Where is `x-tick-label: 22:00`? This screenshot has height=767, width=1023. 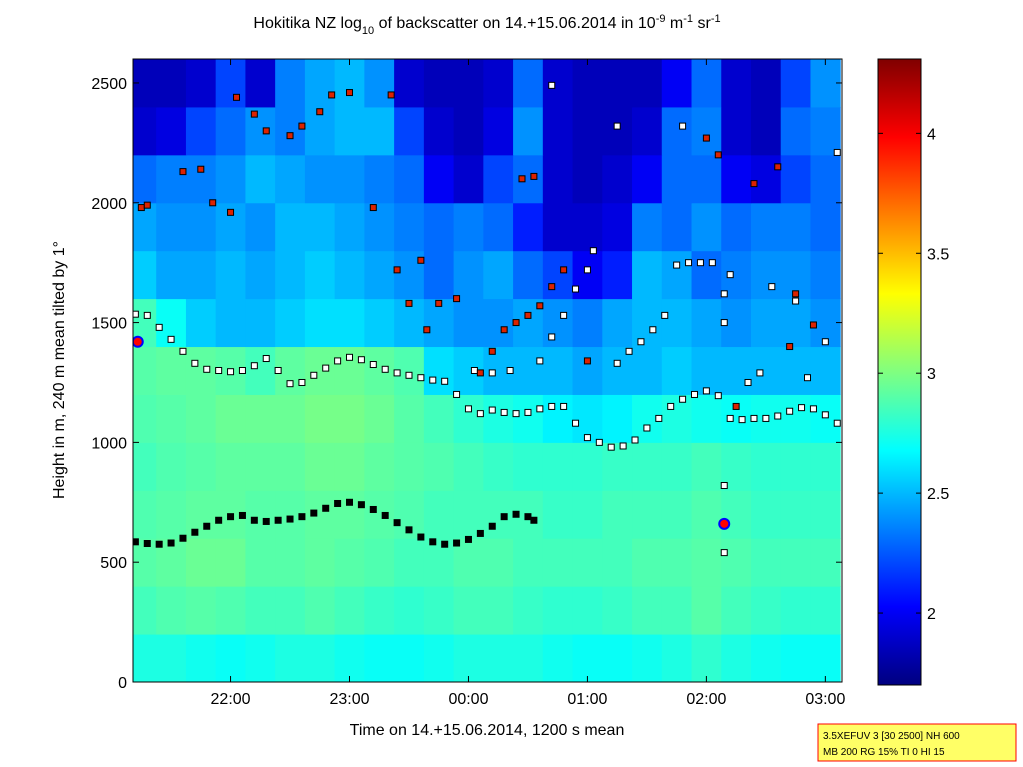 x-tick-label: 22:00 is located at coordinates (231, 699).